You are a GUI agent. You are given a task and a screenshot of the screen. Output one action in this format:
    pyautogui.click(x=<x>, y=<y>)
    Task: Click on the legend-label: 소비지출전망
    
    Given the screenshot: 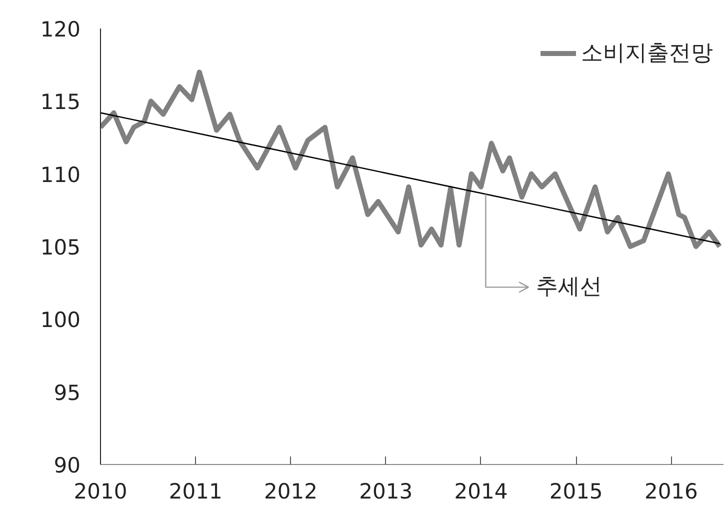 What is the action you would take?
    pyautogui.click(x=647, y=54)
    